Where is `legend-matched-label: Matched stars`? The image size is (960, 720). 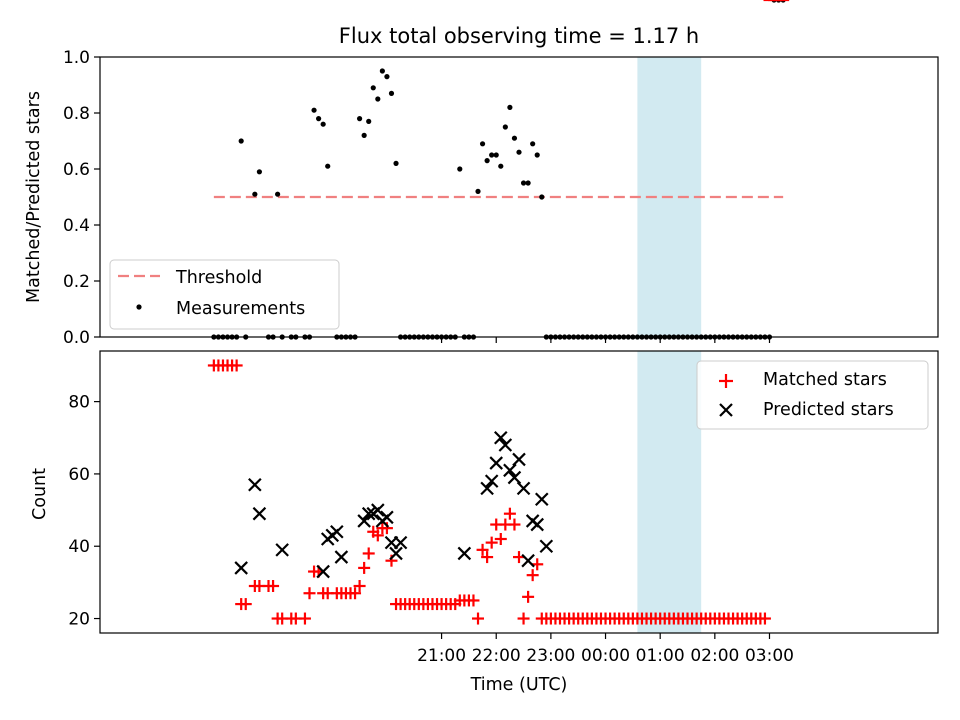 legend-matched-label: Matched stars is located at coordinates (825, 380).